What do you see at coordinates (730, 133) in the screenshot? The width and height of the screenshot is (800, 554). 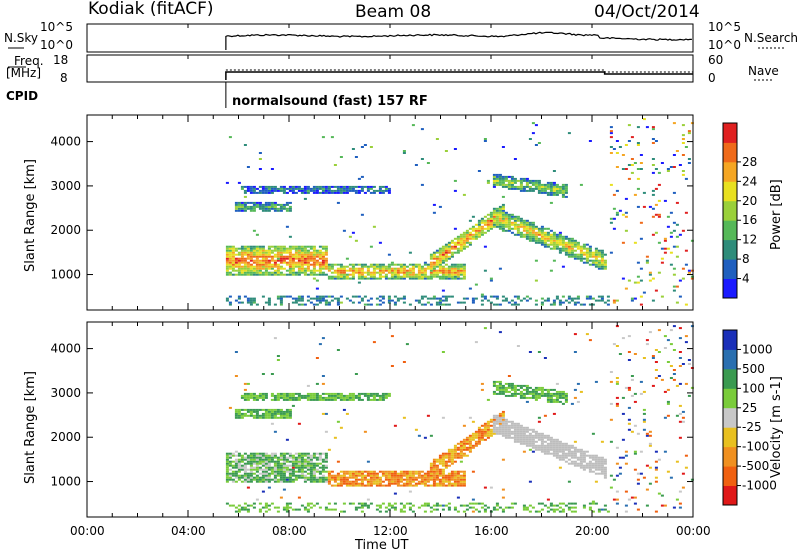 I see `colorbar-swatch` at bounding box center [730, 133].